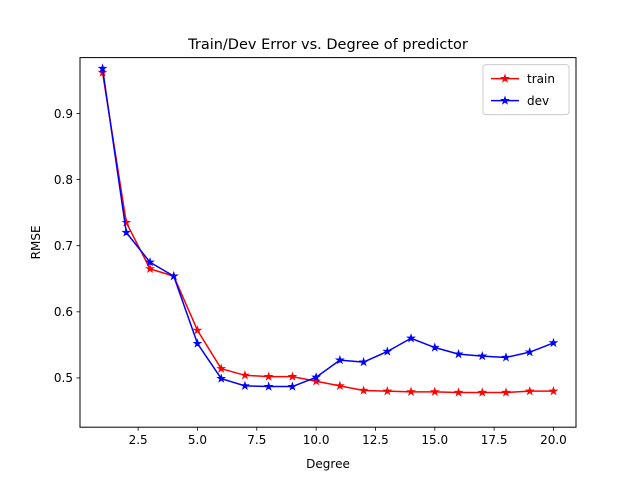 This screenshot has height=484, width=640. I want to click on legend: train dev, so click(526, 90).